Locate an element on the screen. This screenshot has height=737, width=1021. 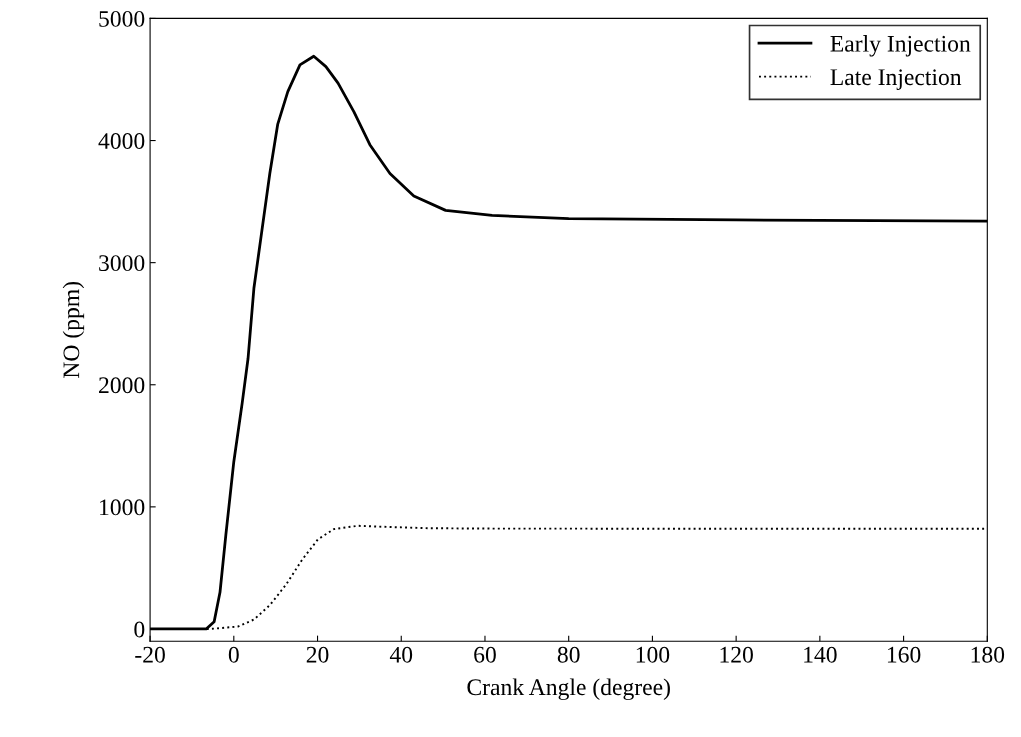
x-tick-label: 0 is located at coordinates (233, 654).